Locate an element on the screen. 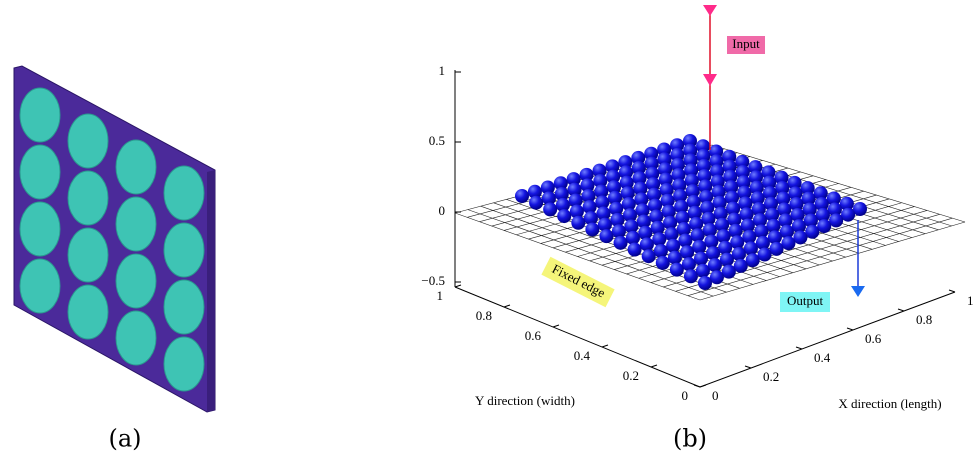 The height and width of the screenshot is (465, 978). z-tick-label: 1 is located at coordinates (442, 70).